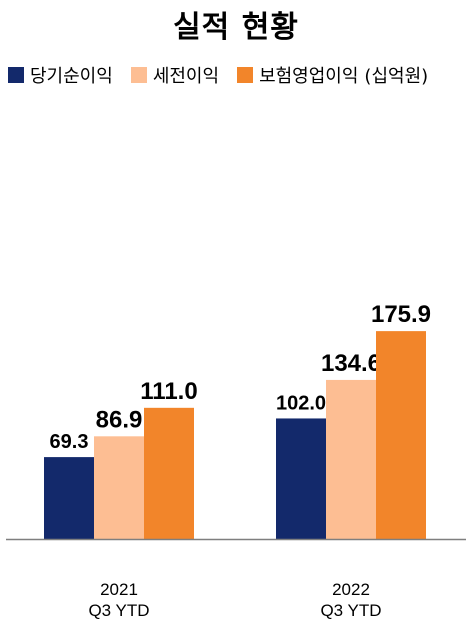  What do you see at coordinates (118, 610) in the screenshot?
I see `x-tick-label-2021-line2: Q3 YTD` at bounding box center [118, 610].